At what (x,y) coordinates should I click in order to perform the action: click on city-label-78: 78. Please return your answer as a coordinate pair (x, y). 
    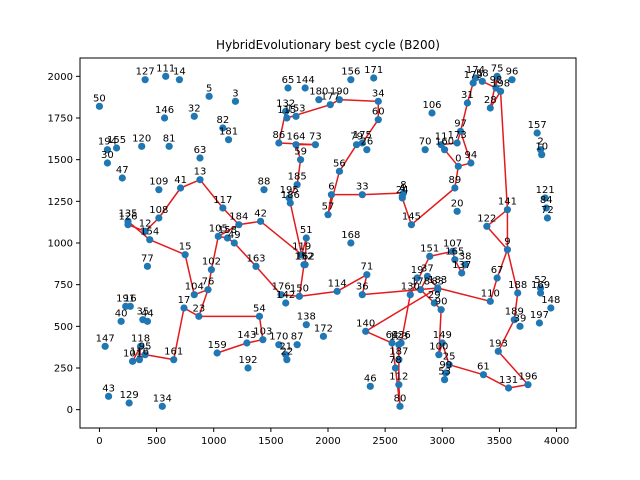
    Looking at the image, I should click on (395, 360).